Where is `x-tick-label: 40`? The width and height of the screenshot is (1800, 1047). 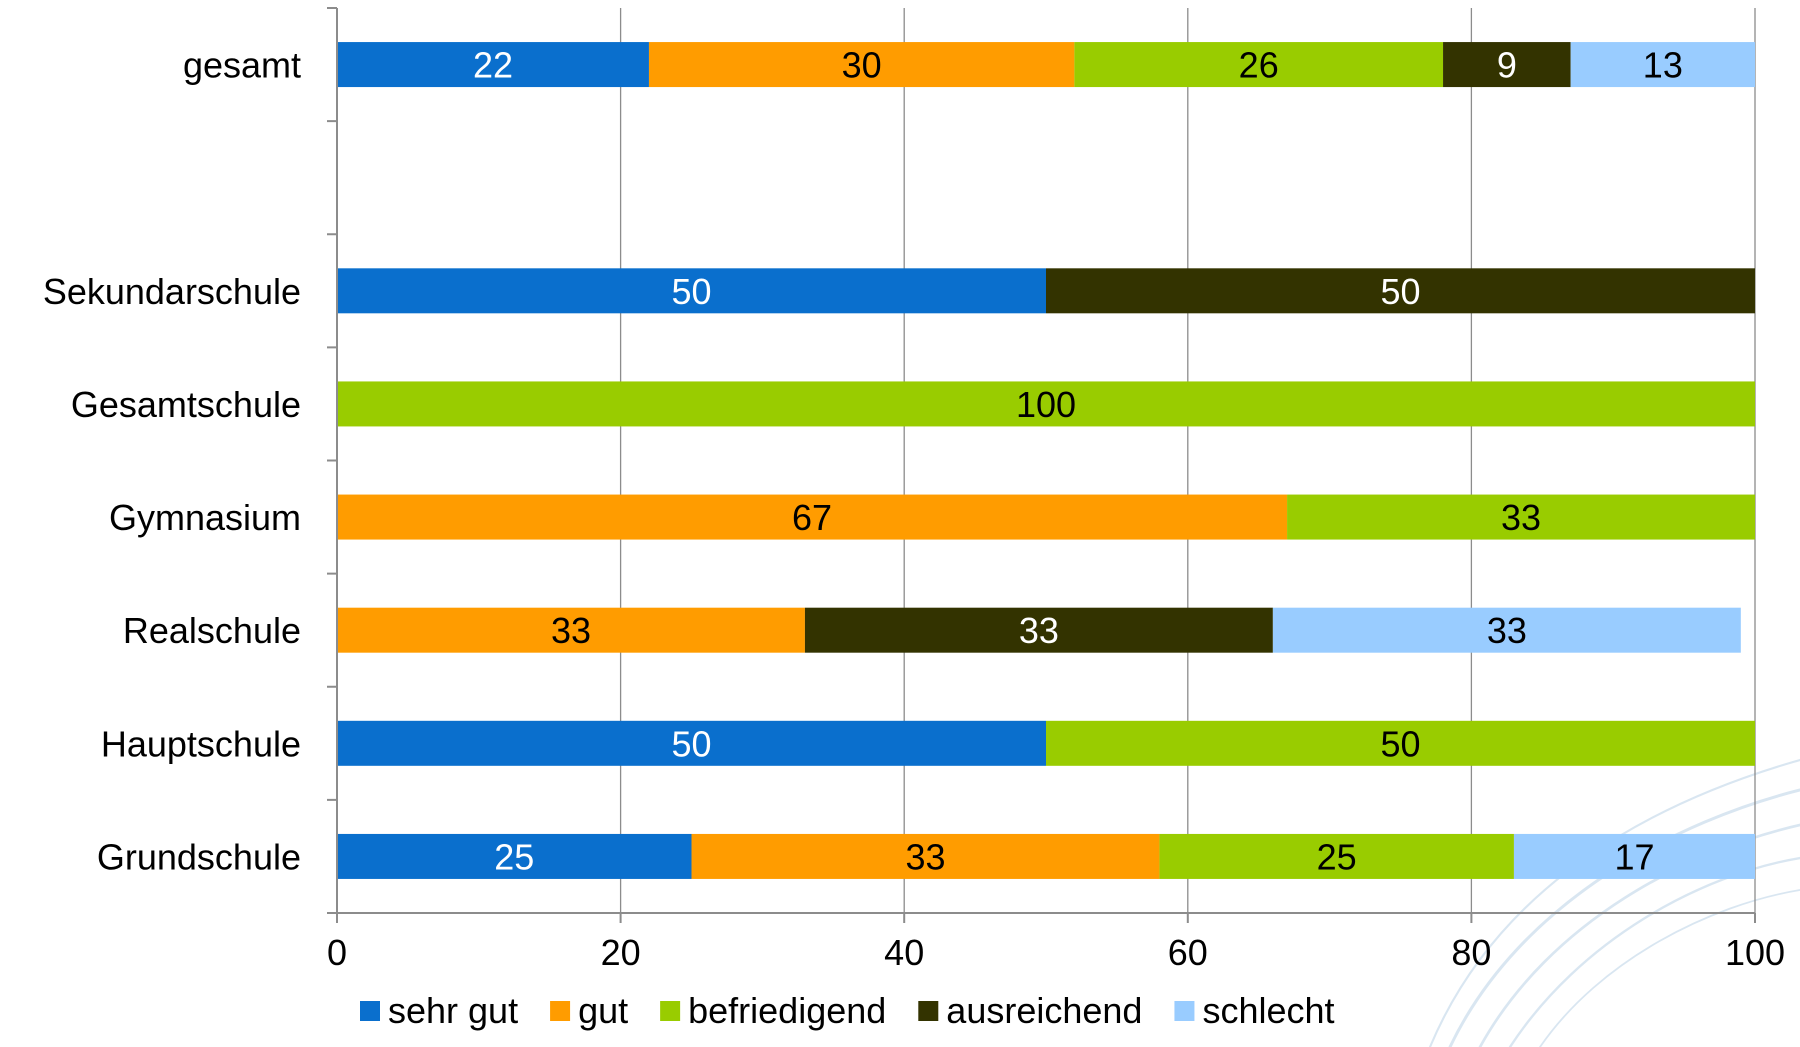
x-tick-label: 40 is located at coordinates (904, 952).